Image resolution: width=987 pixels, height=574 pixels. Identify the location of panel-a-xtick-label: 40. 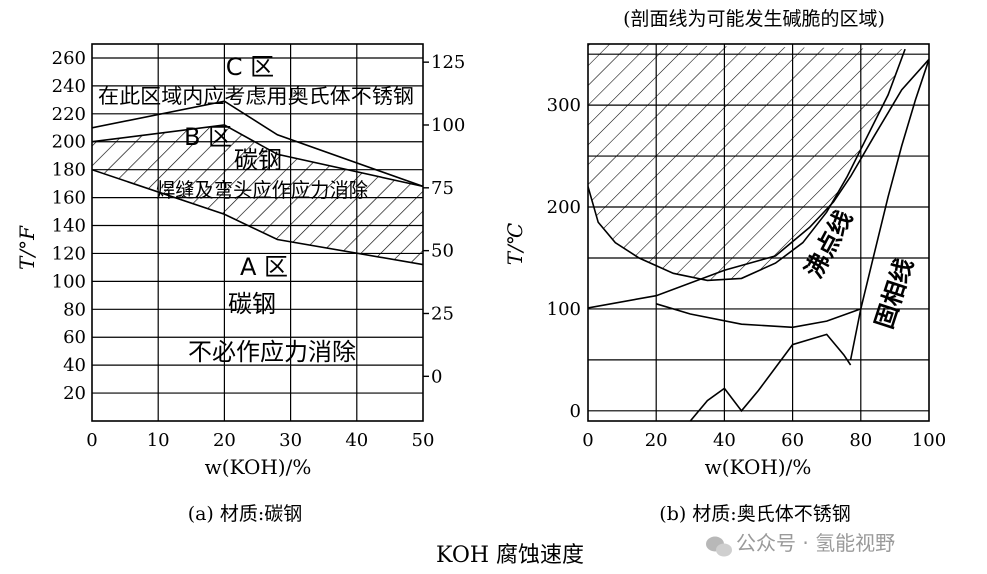
(356, 440).